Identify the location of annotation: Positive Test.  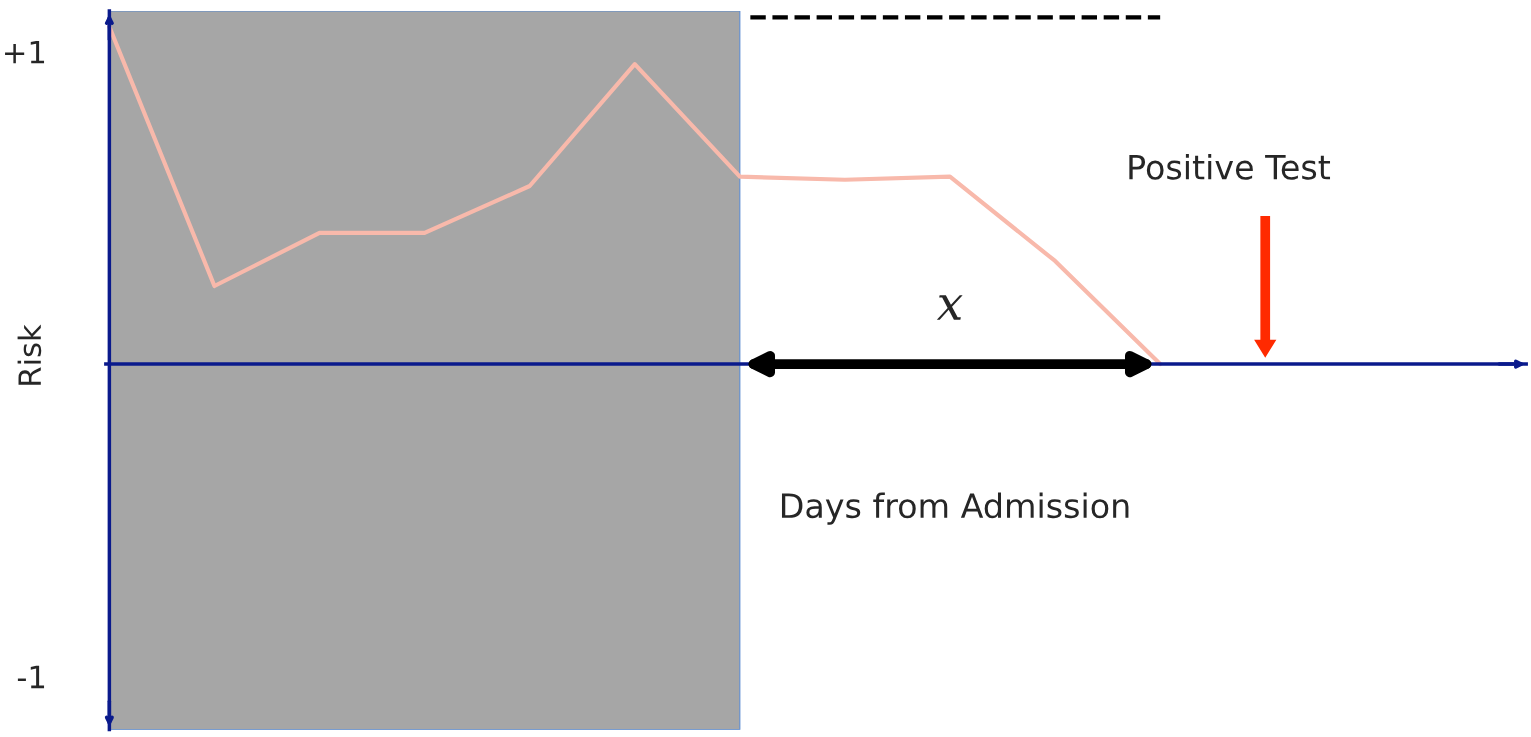
(1230, 166).